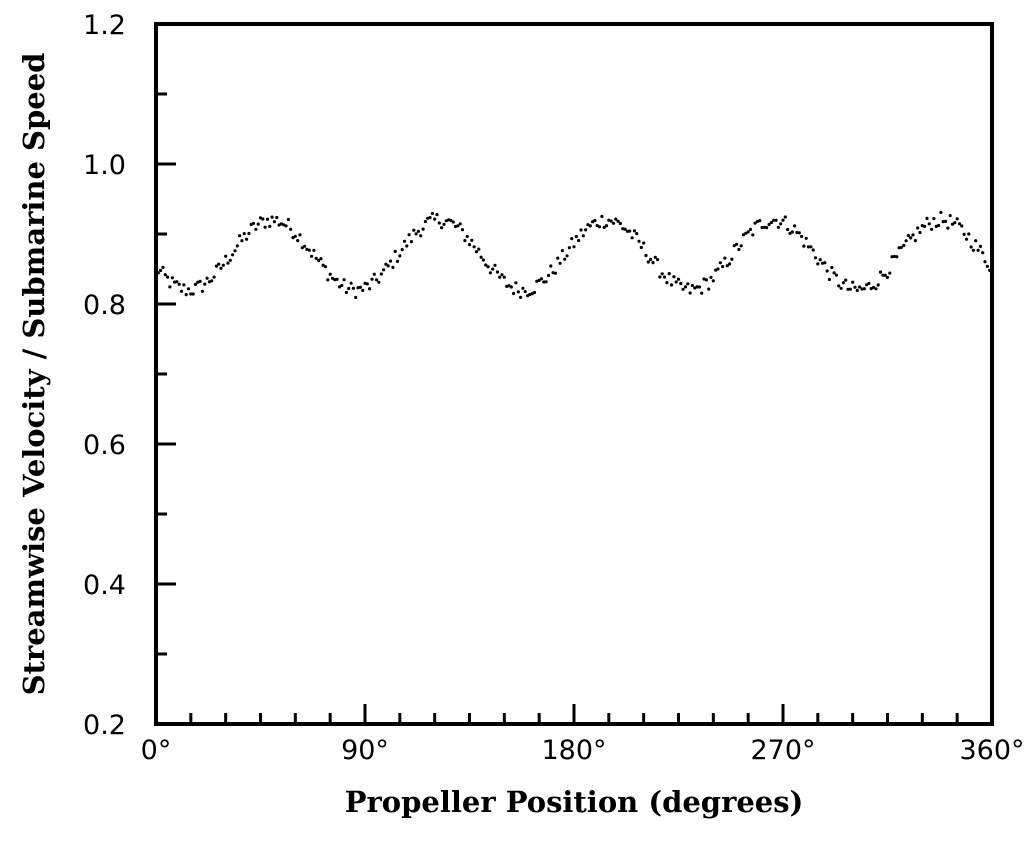 Image resolution: width=1035 pixels, height=847 pixels. Describe the element at coordinates (991, 750) in the screenshot. I see `x-tick-label: 360°` at that location.